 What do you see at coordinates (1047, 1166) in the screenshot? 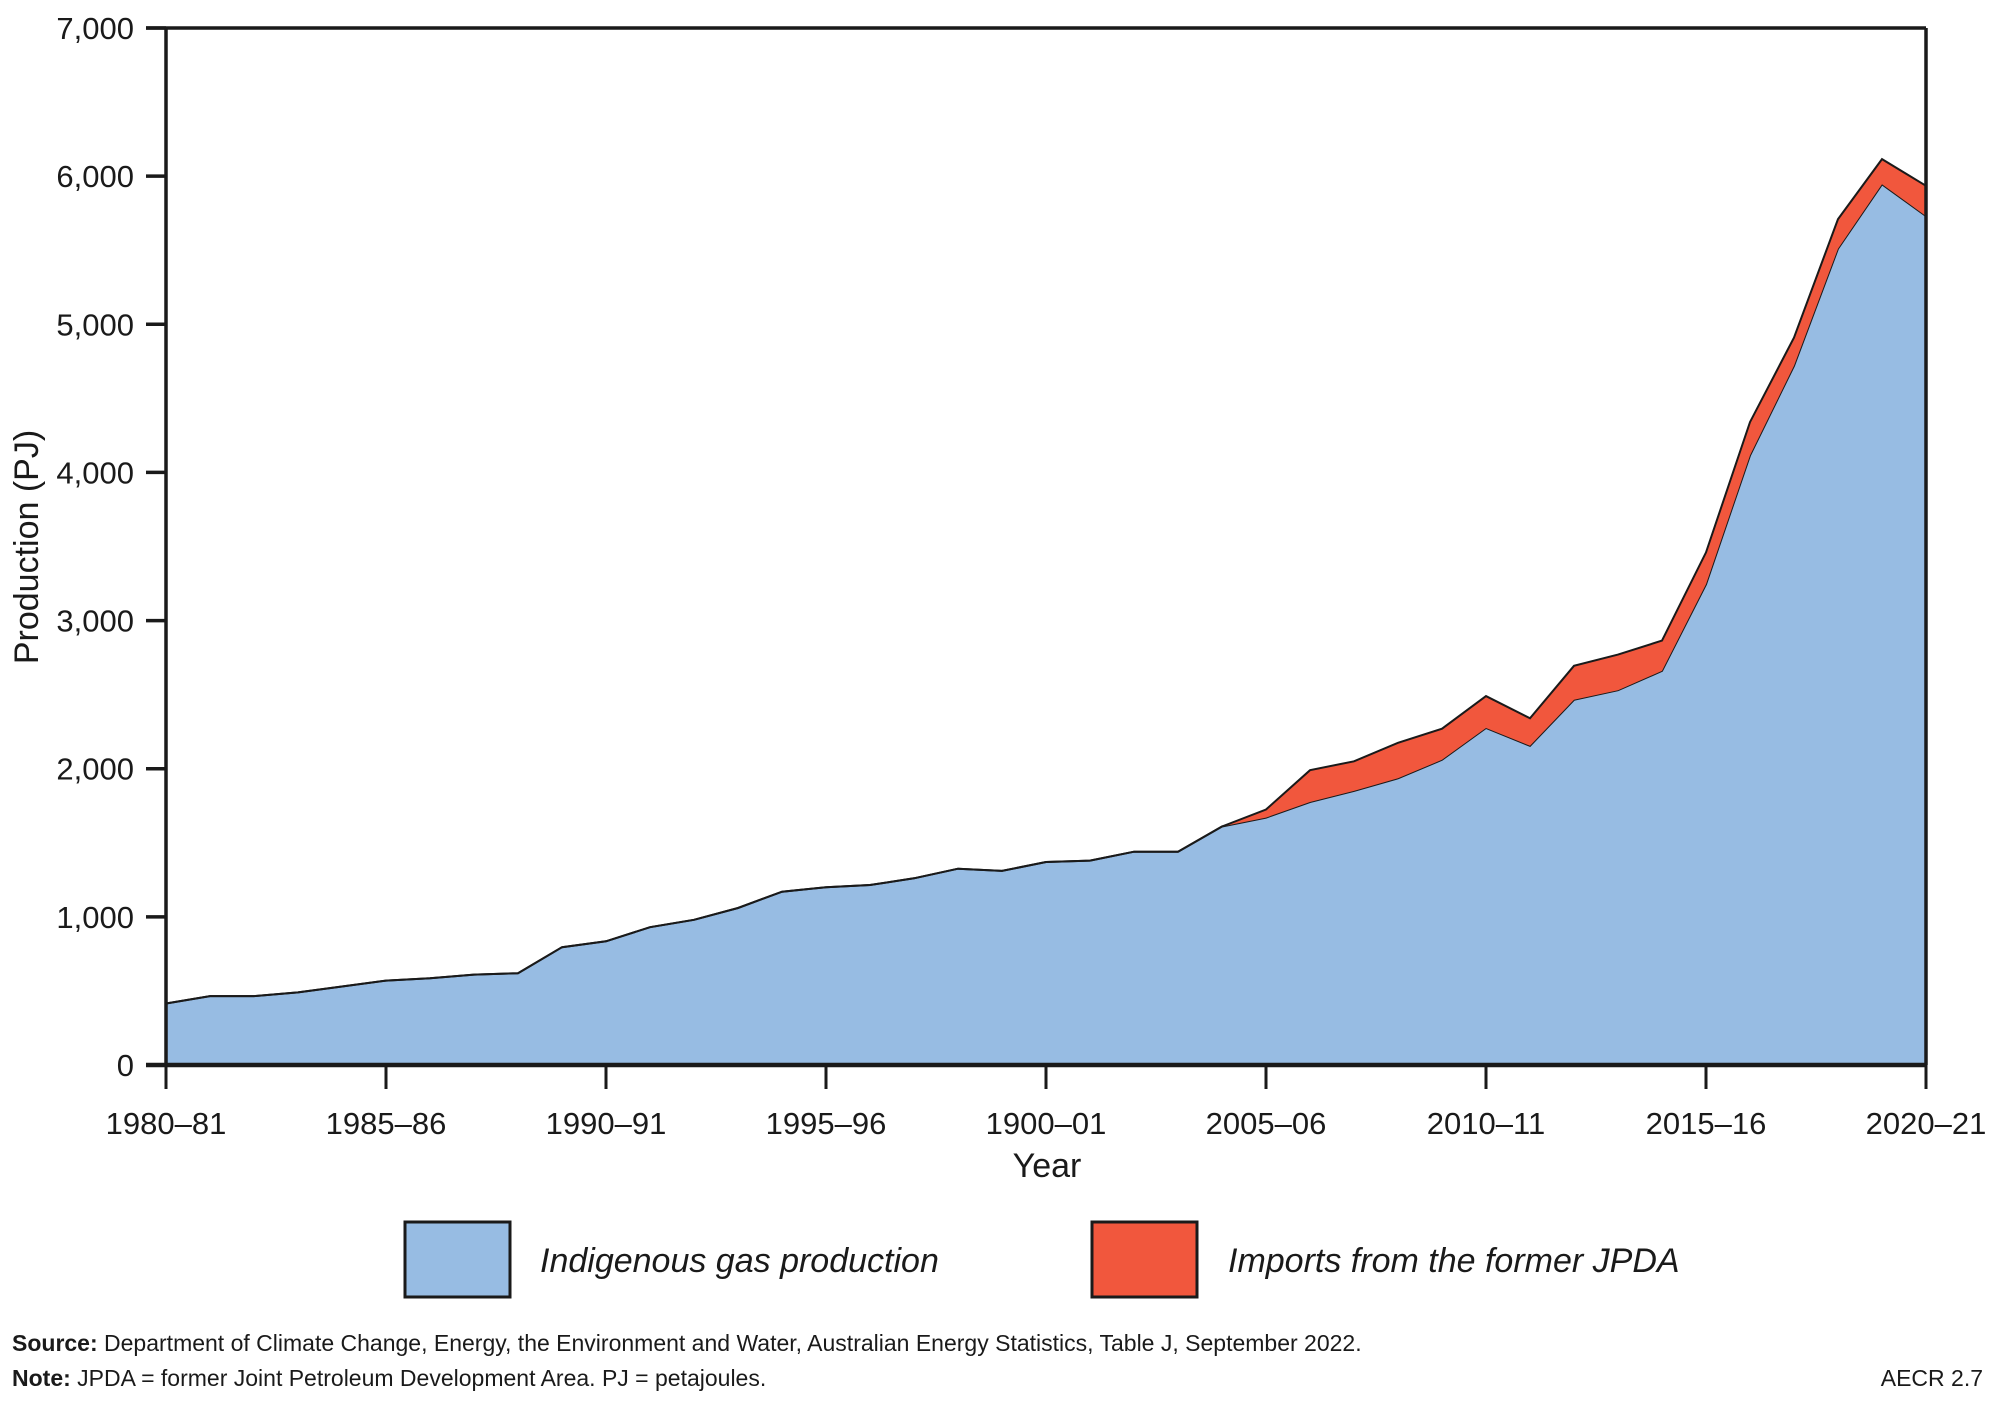
I see `x-axis-title: Year` at bounding box center [1047, 1166].